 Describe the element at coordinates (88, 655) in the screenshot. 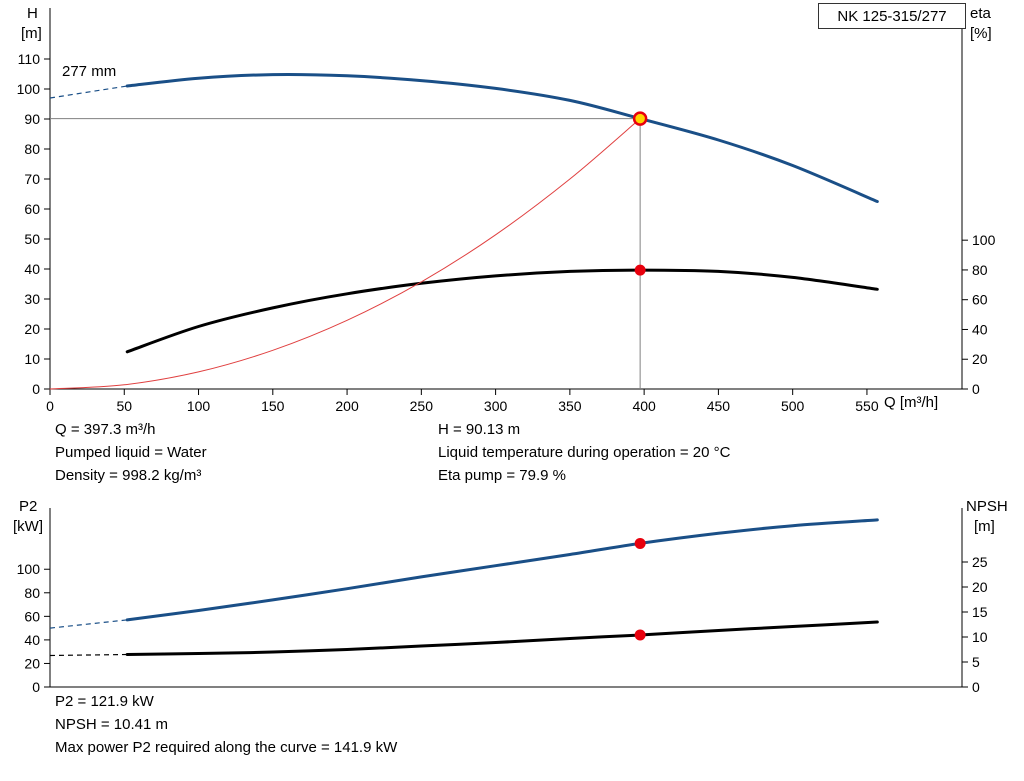

I see `npsh-curve-dashed-extension` at that location.